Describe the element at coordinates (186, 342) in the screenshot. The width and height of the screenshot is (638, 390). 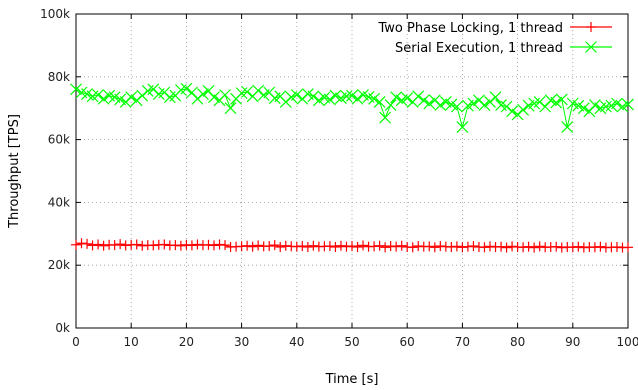
I see `x-tick-label: 20` at that location.